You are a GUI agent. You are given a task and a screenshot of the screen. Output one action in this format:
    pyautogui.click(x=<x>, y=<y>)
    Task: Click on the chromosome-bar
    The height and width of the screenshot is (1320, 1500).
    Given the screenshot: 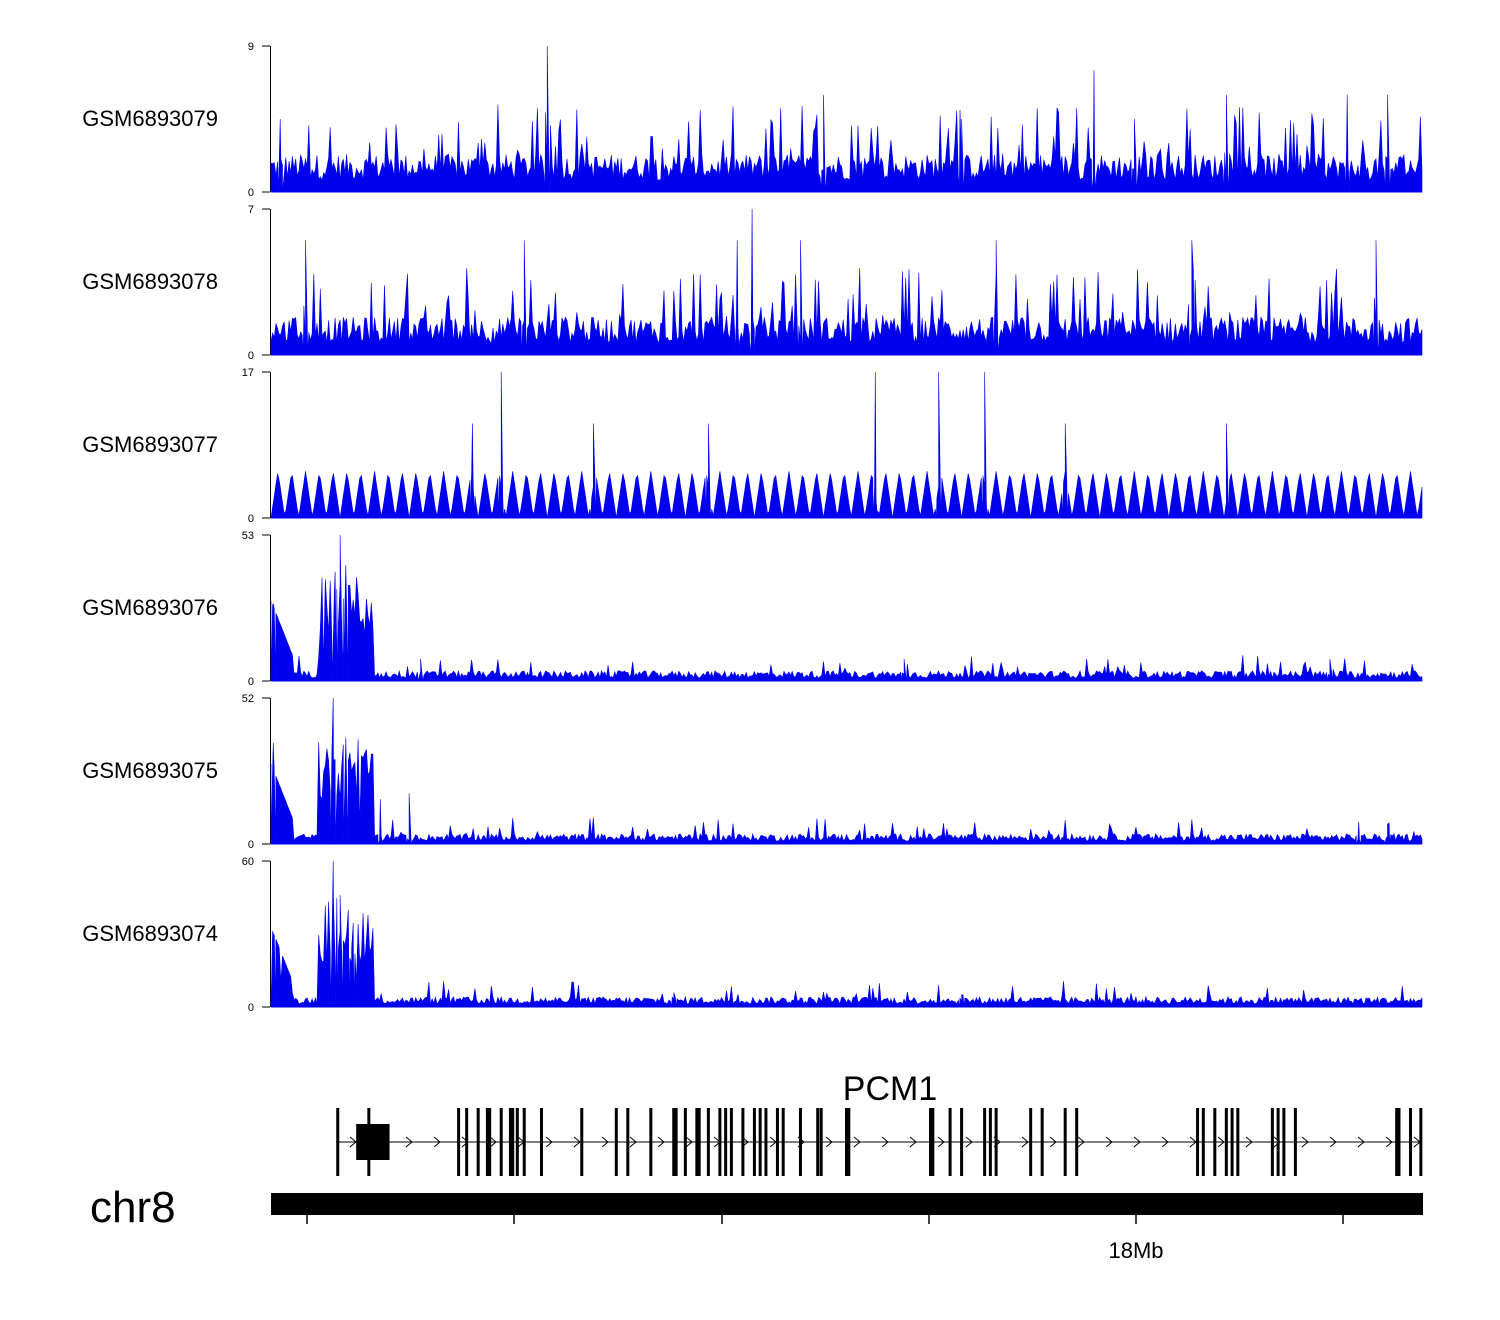 What is the action you would take?
    pyautogui.click(x=847, y=1204)
    